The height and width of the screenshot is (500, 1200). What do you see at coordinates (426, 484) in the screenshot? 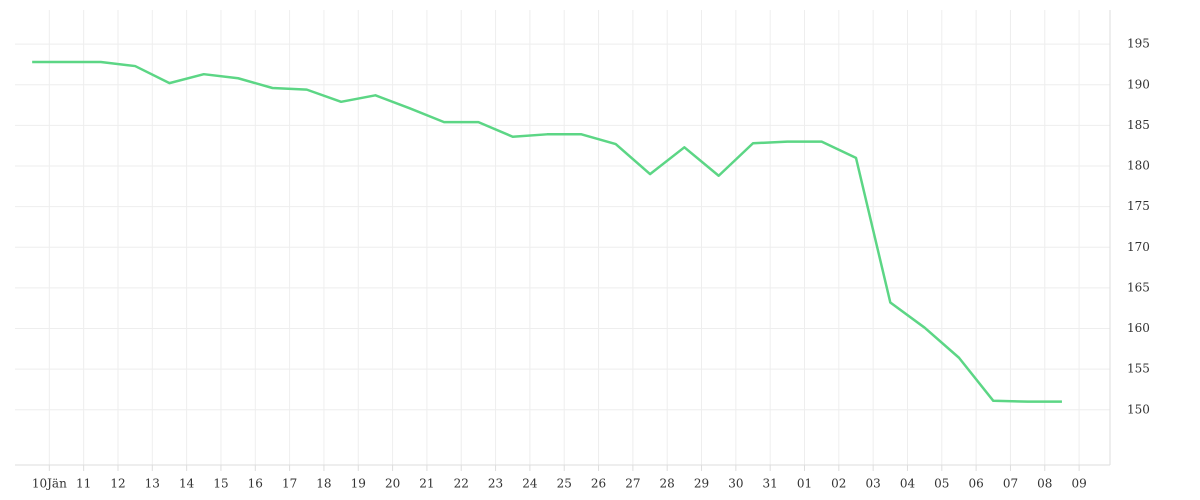
I see `x-tick-label: 21` at bounding box center [426, 484].